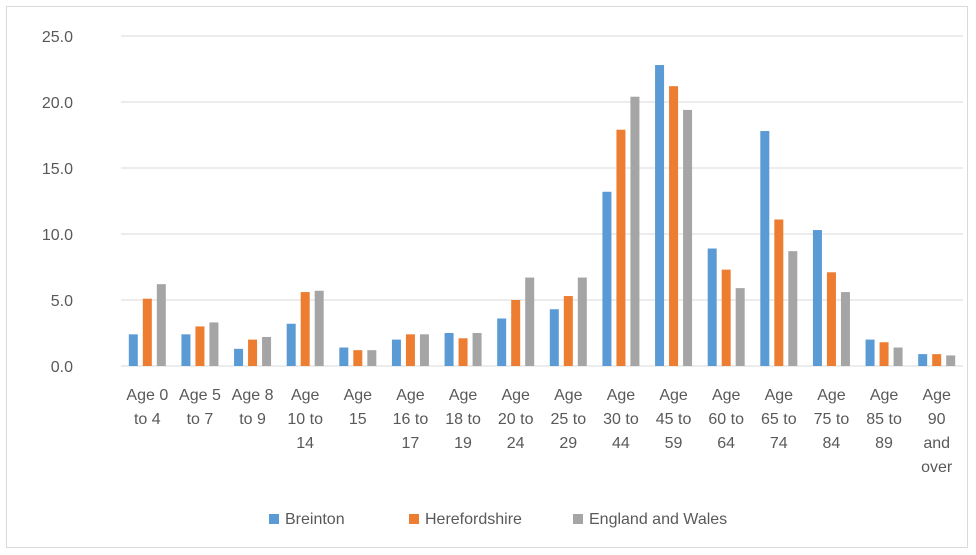 This screenshot has height=555, width=976. What do you see at coordinates (937, 431) in the screenshot?
I see `x-tick-label: Age 90 and over` at bounding box center [937, 431].